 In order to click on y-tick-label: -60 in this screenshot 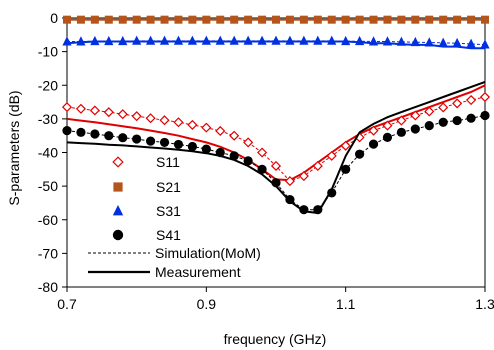, I will do `click(48, 220)`.